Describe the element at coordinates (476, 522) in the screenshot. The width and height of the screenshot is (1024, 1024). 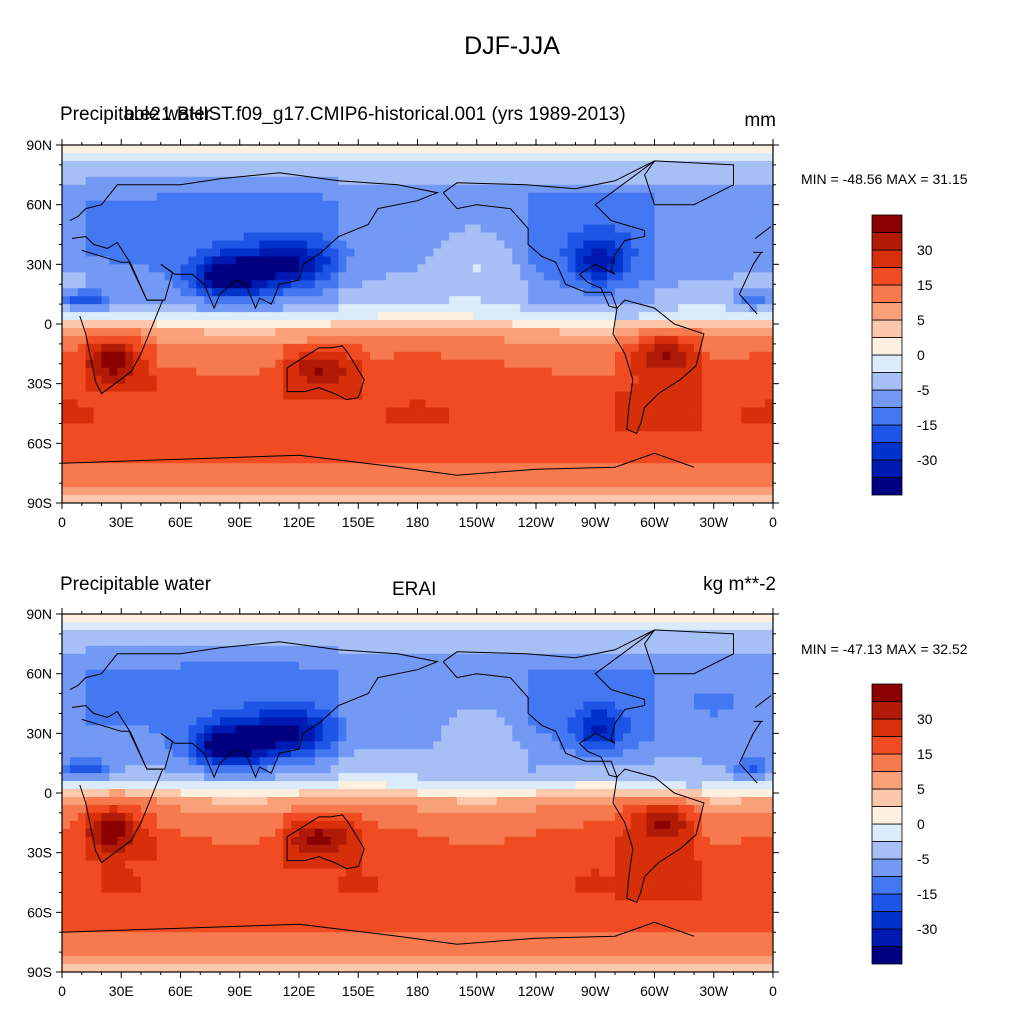
I see `lon-label: 150W` at that location.